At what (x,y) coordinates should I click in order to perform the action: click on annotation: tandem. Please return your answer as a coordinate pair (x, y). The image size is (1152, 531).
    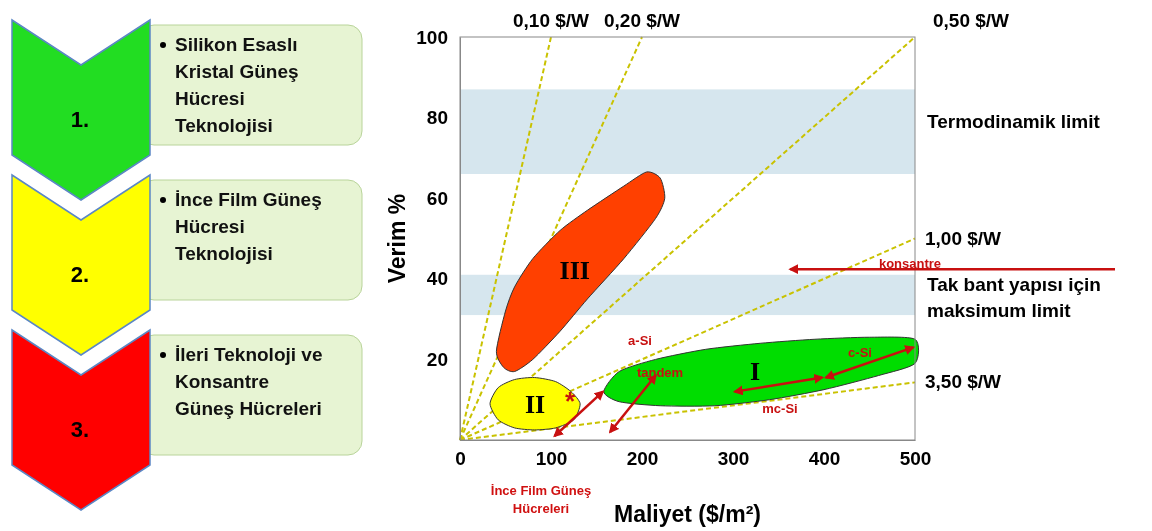
    Looking at the image, I should click on (660, 372).